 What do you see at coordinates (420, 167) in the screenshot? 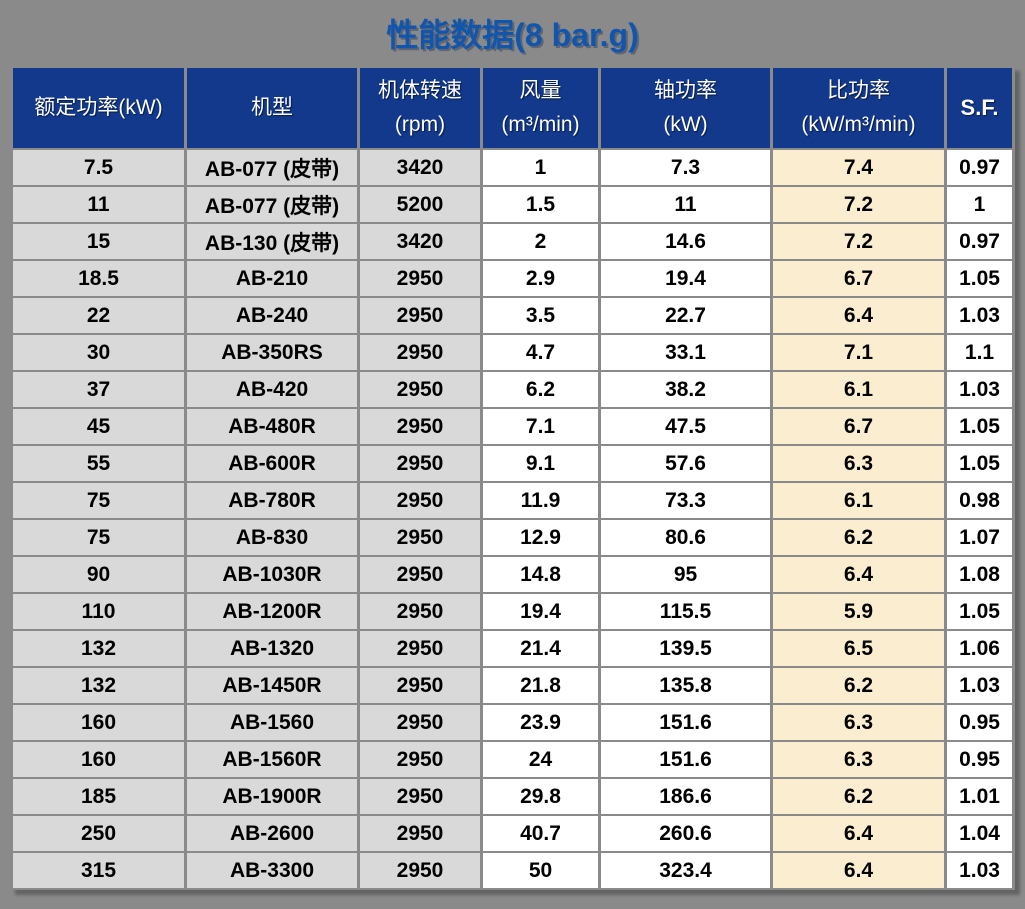
I see `table-cell: 3420` at bounding box center [420, 167].